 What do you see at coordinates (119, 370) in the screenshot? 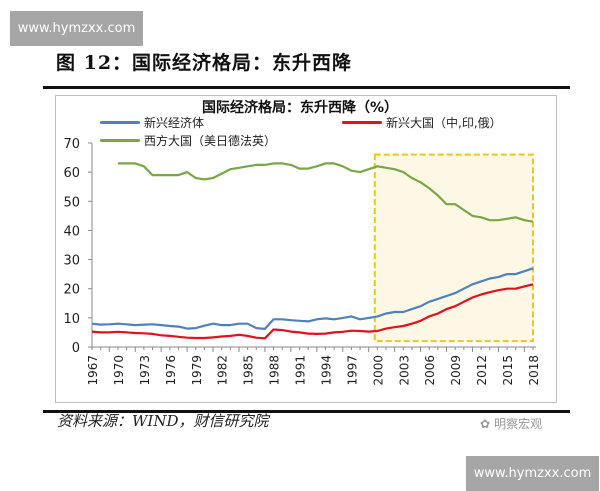
I see `x-tick-label: 1970` at bounding box center [119, 370].